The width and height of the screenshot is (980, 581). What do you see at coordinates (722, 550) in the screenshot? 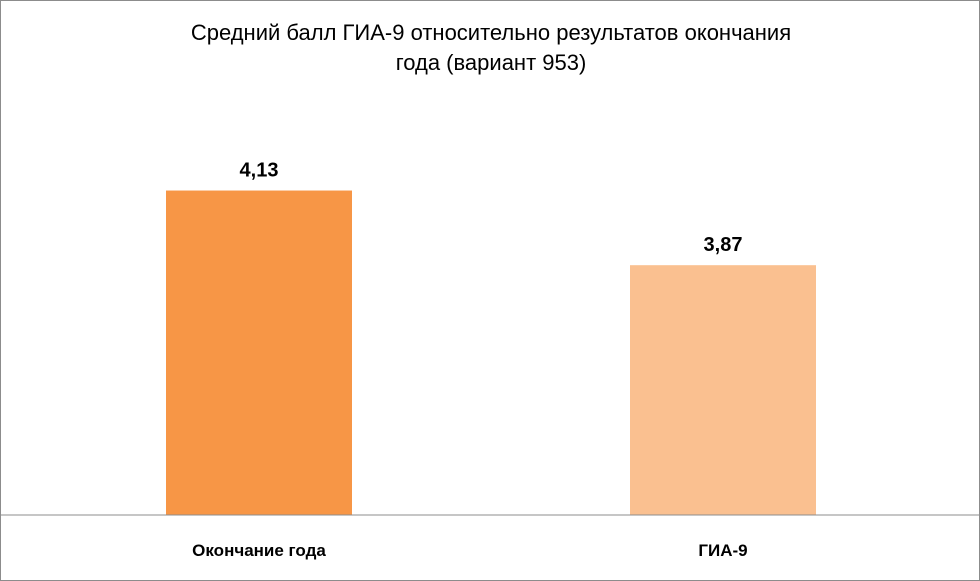
I see `category-label-2: ГИА-9` at bounding box center [722, 550].